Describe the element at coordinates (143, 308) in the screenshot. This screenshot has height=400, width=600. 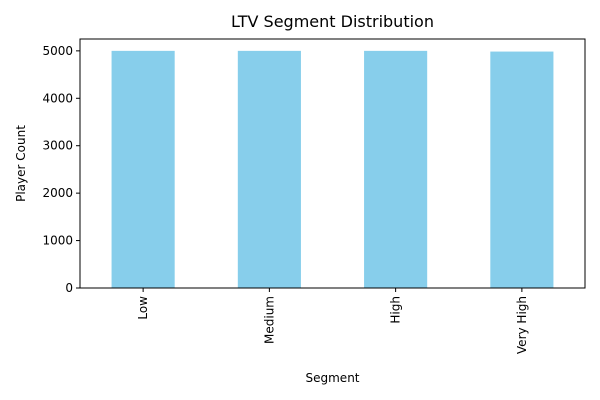
I see `x-tick-label: Low` at that location.